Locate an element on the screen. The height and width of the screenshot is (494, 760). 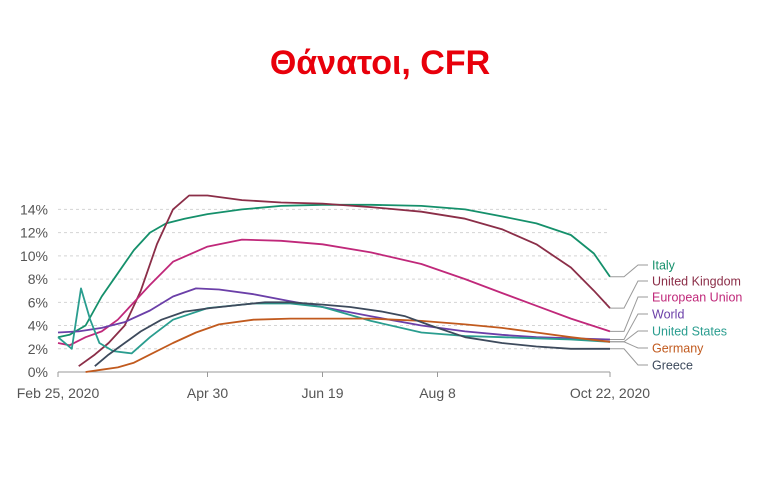
series-line-germany is located at coordinates (348, 345).